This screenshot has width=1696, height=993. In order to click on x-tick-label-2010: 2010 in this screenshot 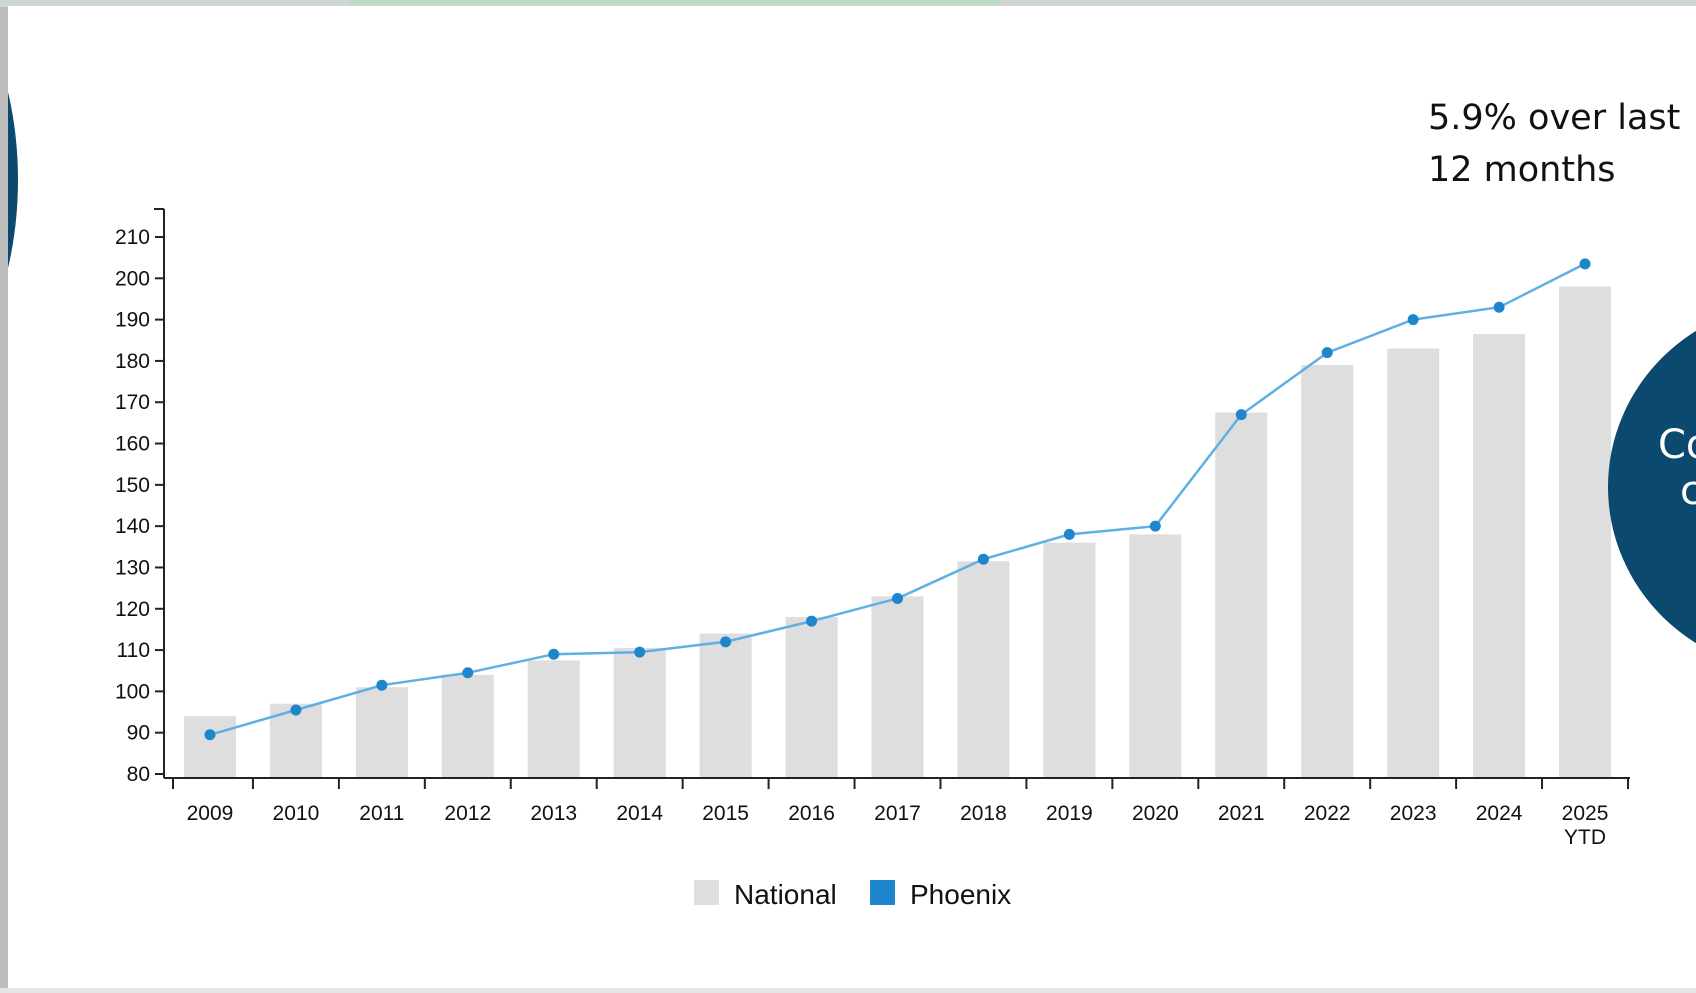, I will do `click(296, 813)`.